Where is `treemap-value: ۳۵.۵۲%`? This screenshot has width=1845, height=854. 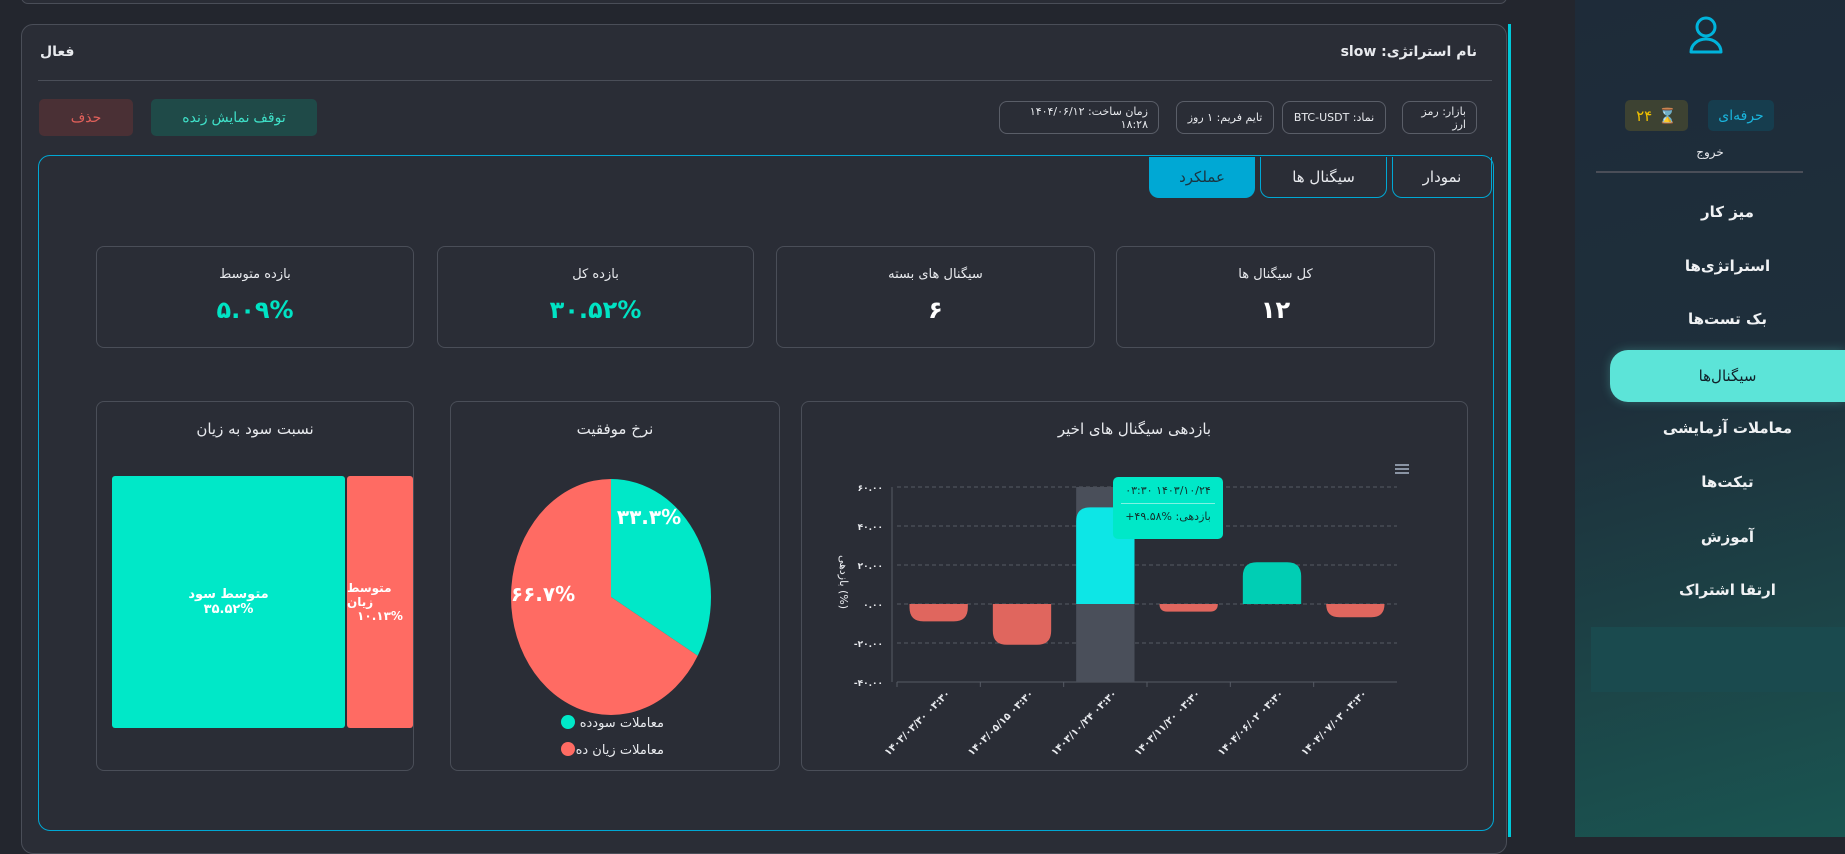
treemap-value: ۳۵.۵۲% is located at coordinates (228, 609).